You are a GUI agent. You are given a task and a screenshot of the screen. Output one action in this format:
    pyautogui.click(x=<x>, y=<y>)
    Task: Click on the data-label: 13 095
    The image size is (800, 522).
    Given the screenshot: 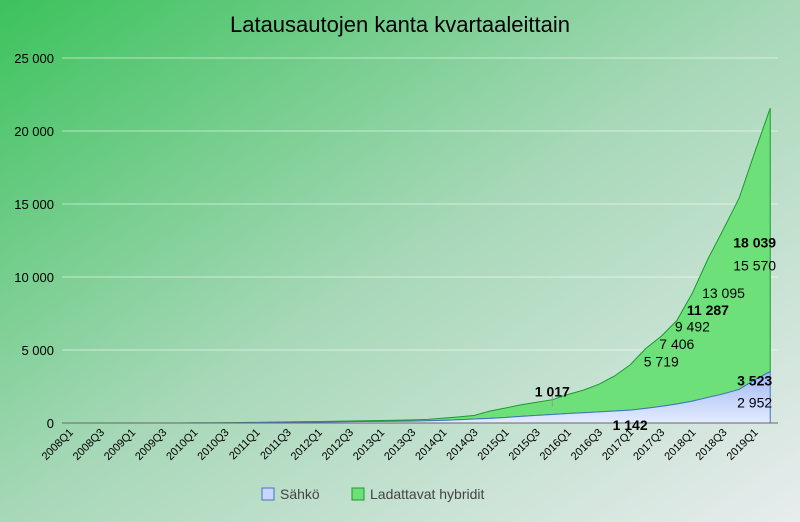 What is the action you would take?
    pyautogui.click(x=723, y=293)
    